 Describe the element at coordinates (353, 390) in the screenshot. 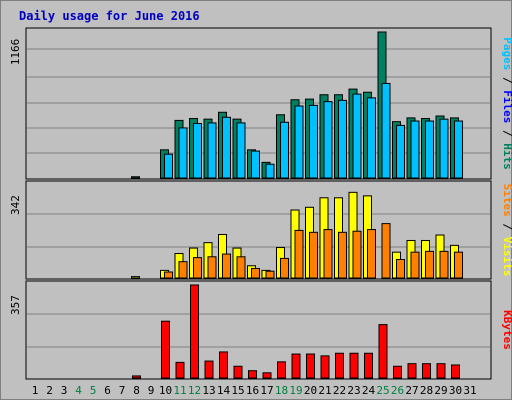

I see `x-tick-day-23: 23` at that location.